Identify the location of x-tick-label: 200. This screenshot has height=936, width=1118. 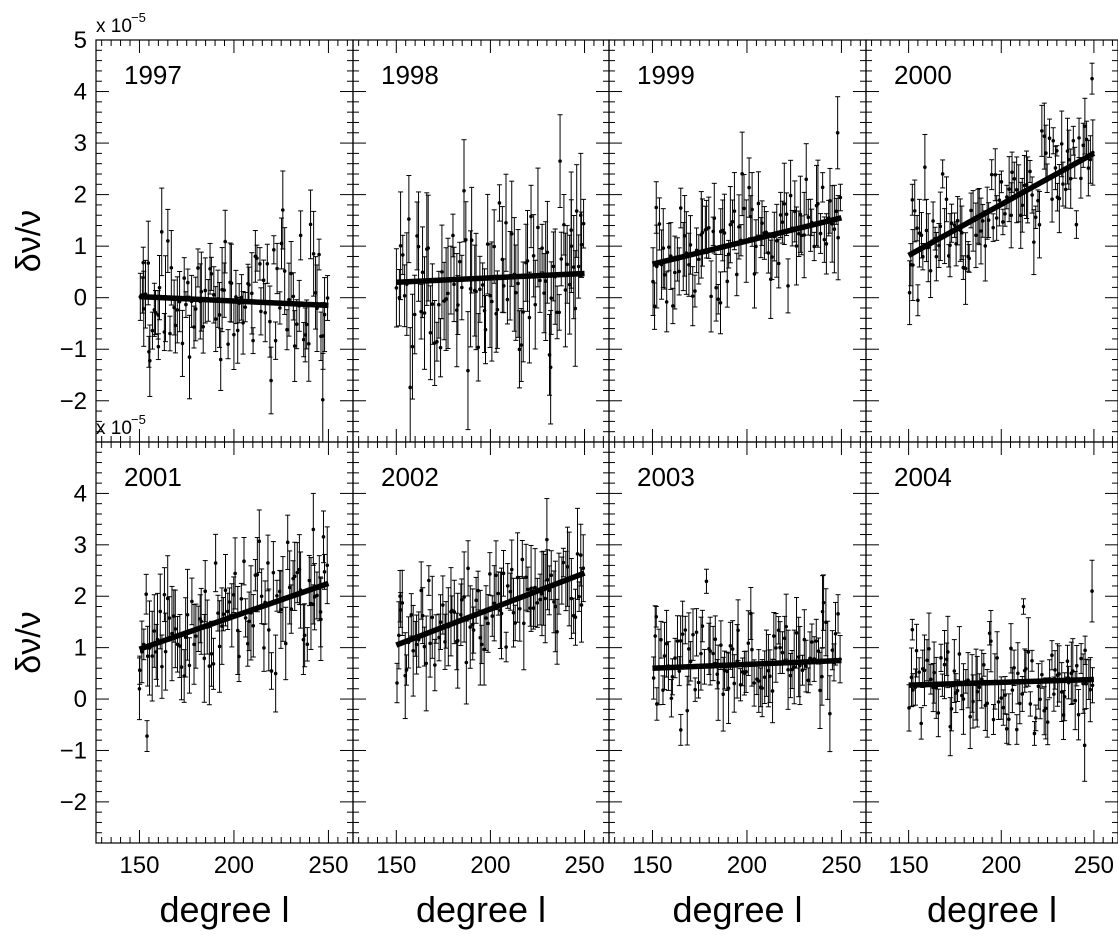
(234, 865).